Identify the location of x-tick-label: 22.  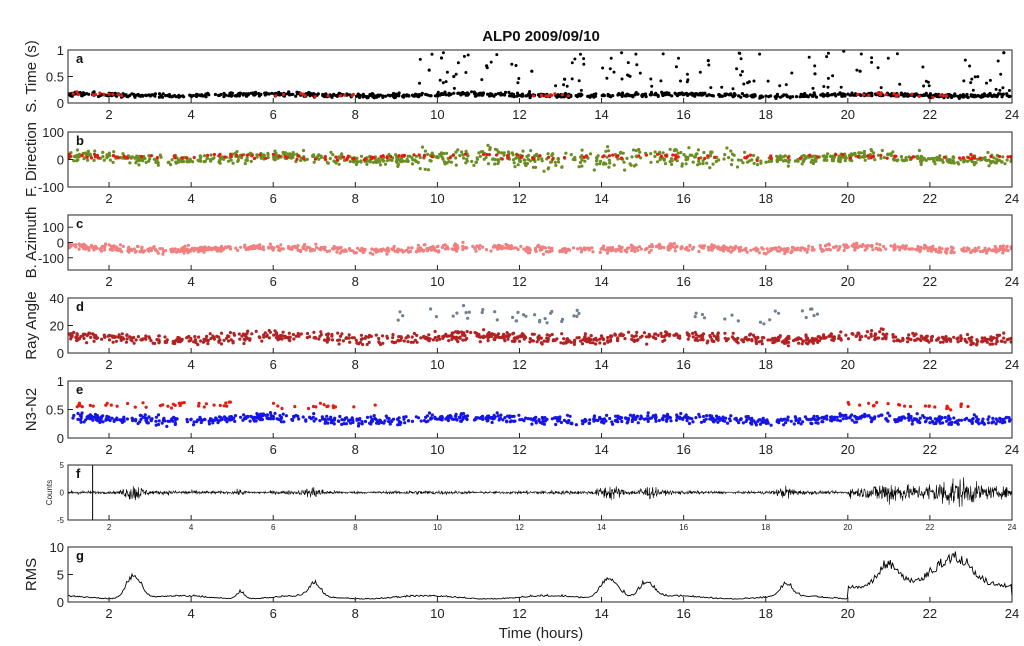
(930, 114).